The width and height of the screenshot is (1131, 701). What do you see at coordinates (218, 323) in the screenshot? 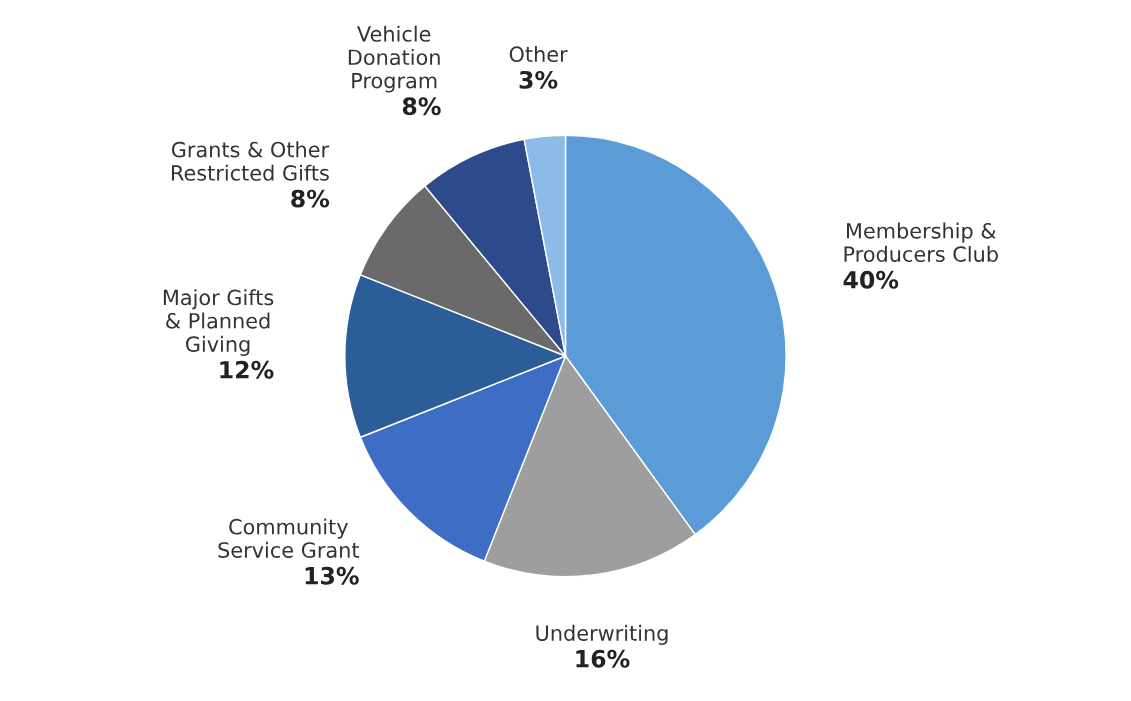
I see `slice-label: Major Gifts & Planned Giving` at bounding box center [218, 323].